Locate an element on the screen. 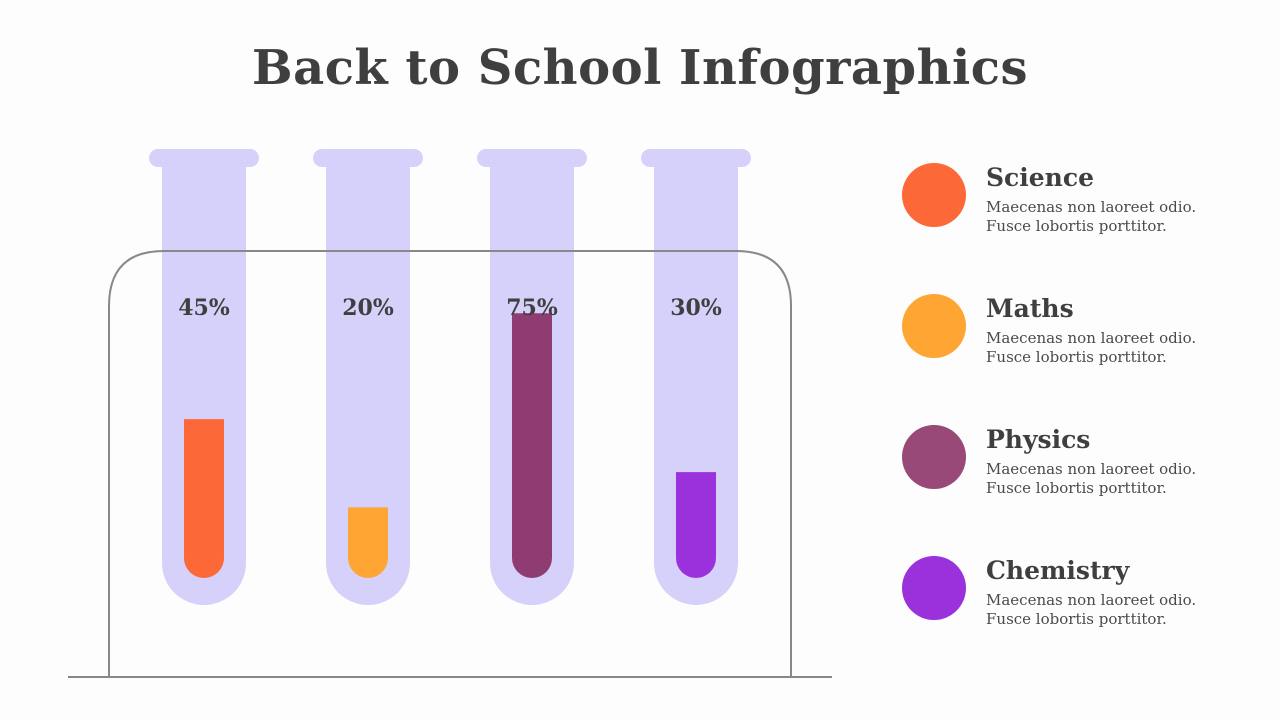  bar-science is located at coordinates (204, 498).